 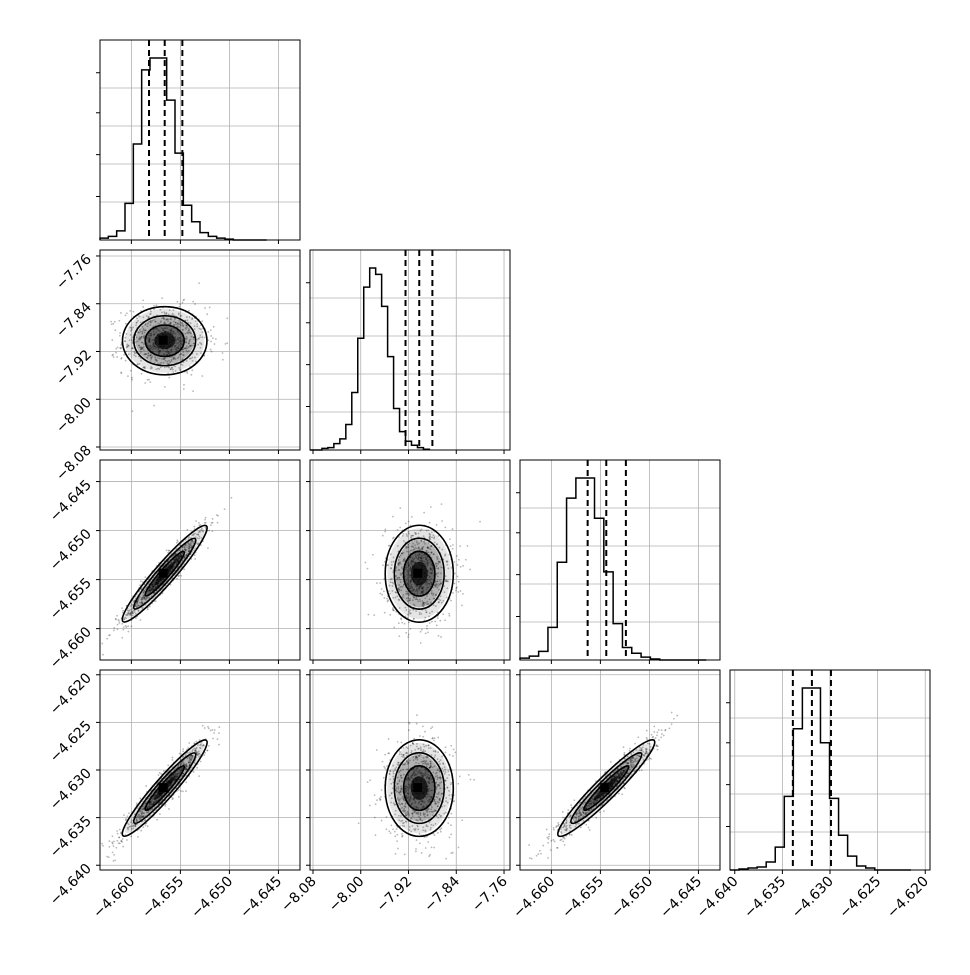 What do you see at coordinates (347, 895) in the screenshot?
I see `x-tick-label: −8.00` at bounding box center [347, 895].